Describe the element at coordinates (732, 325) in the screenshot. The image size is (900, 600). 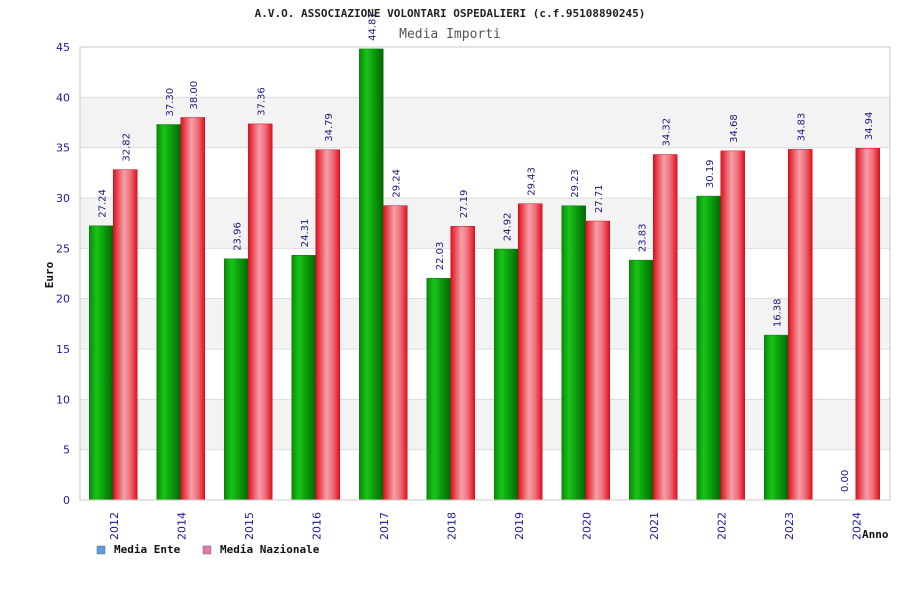
I see `bar-media-nazionale-2022` at that location.